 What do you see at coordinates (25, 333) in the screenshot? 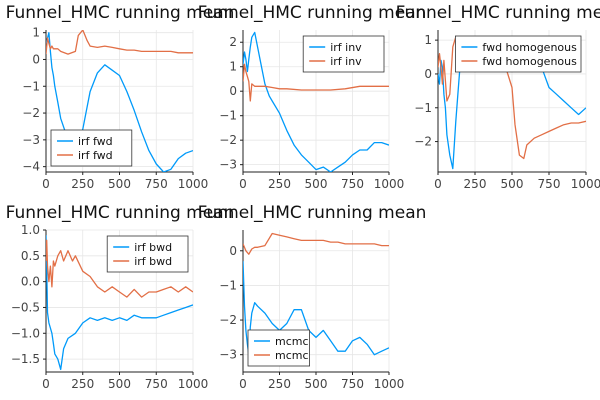
I see `y-tick-label: −1.0` at bounding box center [25, 333].